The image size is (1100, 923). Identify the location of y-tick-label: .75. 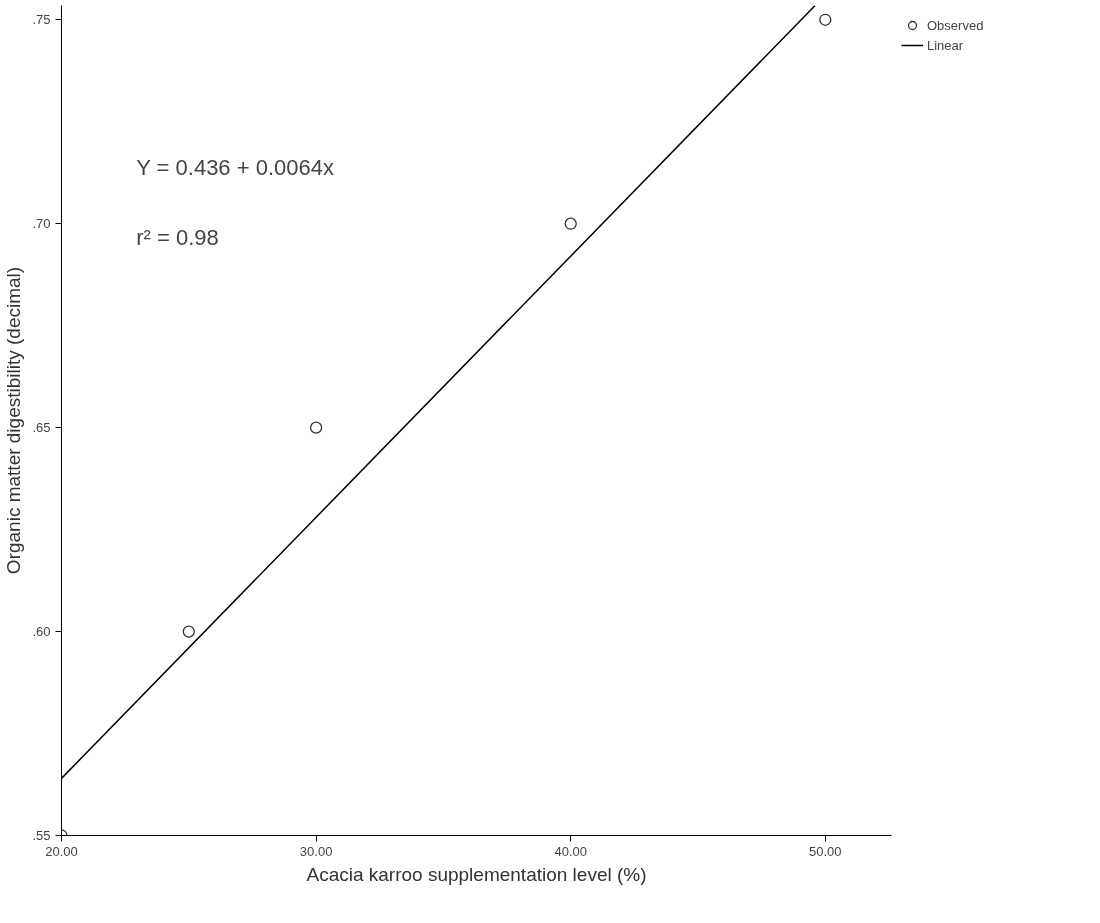
(41, 20).